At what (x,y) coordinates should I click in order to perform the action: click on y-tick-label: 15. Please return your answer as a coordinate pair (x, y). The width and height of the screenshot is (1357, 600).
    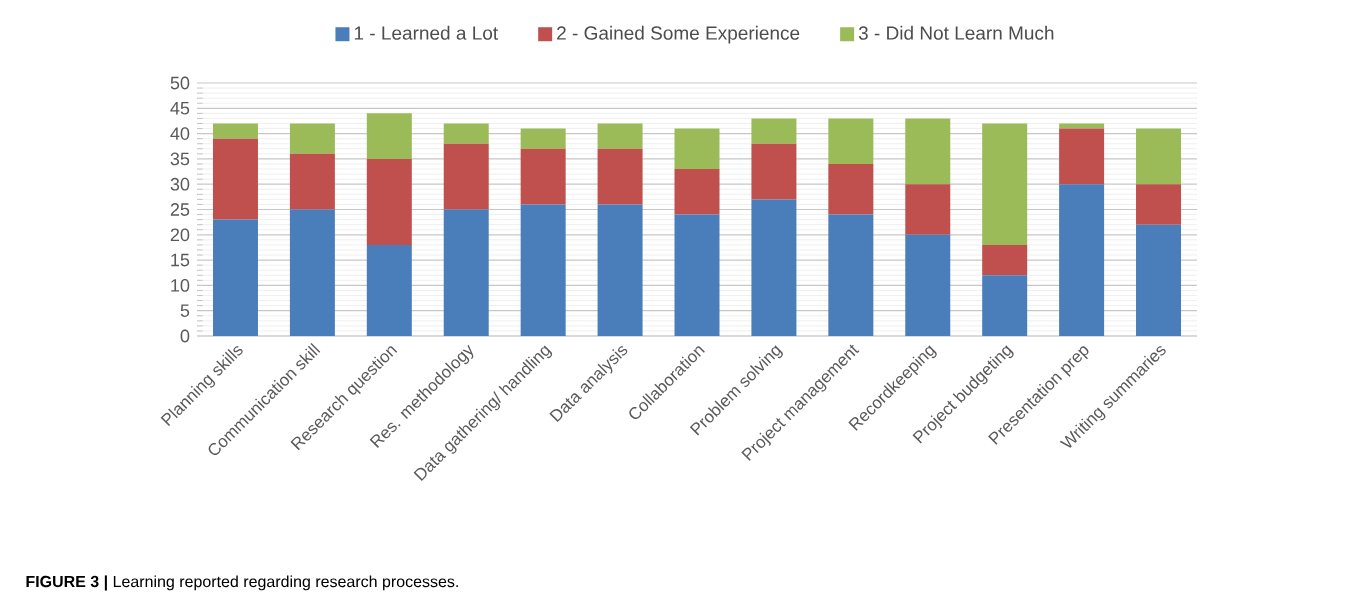
    Looking at the image, I should click on (180, 260).